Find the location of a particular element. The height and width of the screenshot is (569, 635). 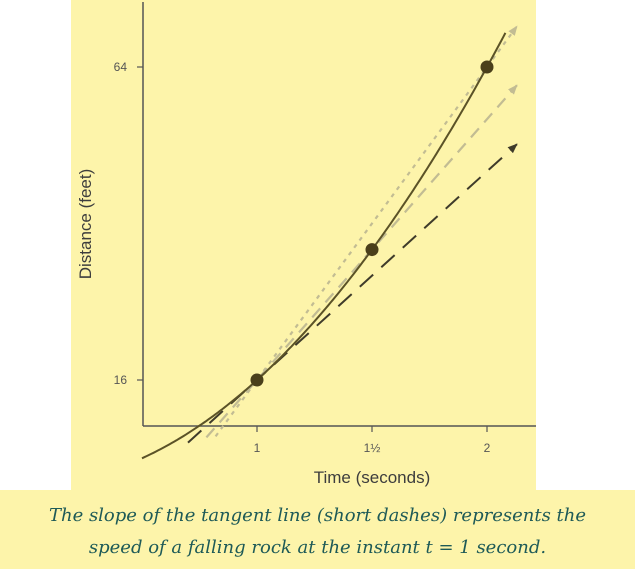

x-tick-label: 1 is located at coordinates (257, 448).